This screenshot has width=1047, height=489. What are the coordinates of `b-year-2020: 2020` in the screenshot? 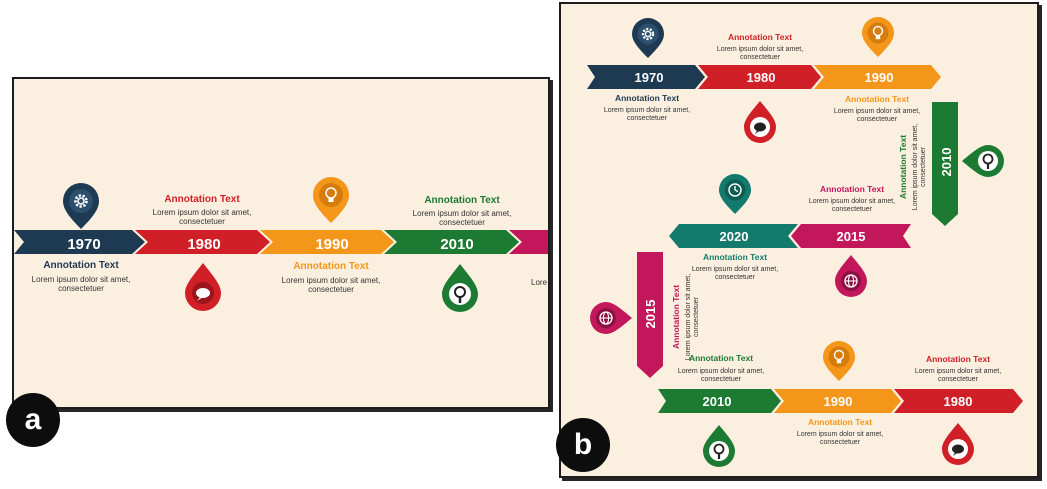 It's located at (734, 236).